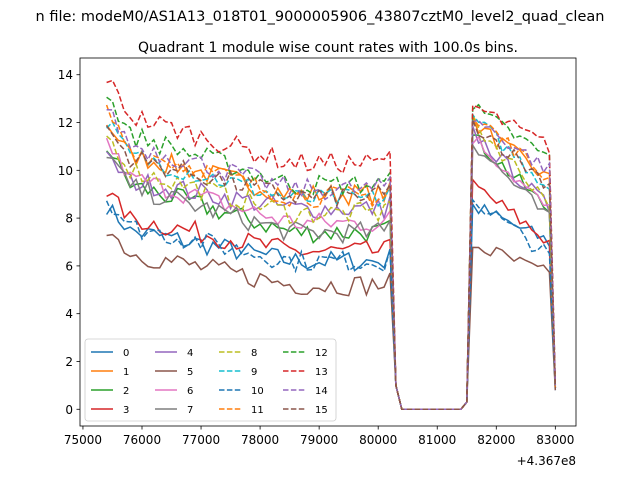  What do you see at coordinates (126, 391) in the screenshot?
I see `legend-label-2: 2` at bounding box center [126, 391].